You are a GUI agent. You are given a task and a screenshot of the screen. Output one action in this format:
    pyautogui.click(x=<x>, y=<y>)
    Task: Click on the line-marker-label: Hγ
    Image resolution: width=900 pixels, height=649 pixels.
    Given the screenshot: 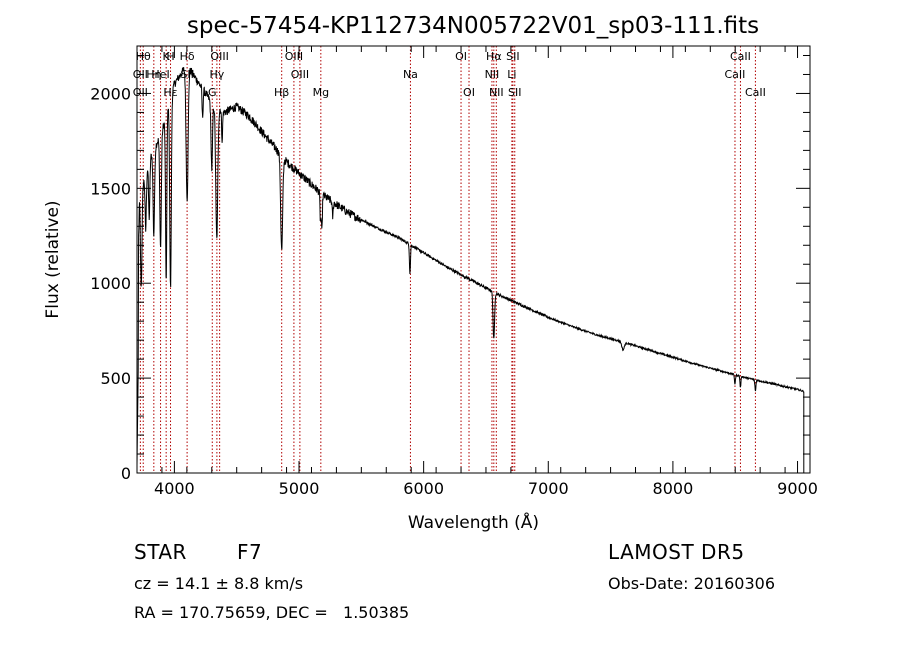 What is the action you would take?
    pyautogui.click(x=216, y=74)
    